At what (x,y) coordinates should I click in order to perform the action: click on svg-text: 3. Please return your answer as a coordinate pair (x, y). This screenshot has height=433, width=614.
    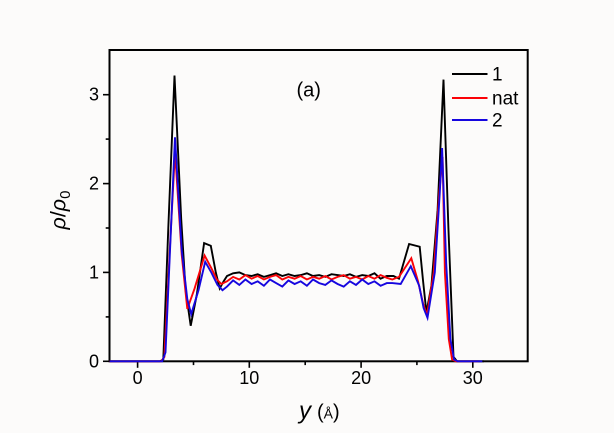
    Looking at the image, I should click on (94, 95).